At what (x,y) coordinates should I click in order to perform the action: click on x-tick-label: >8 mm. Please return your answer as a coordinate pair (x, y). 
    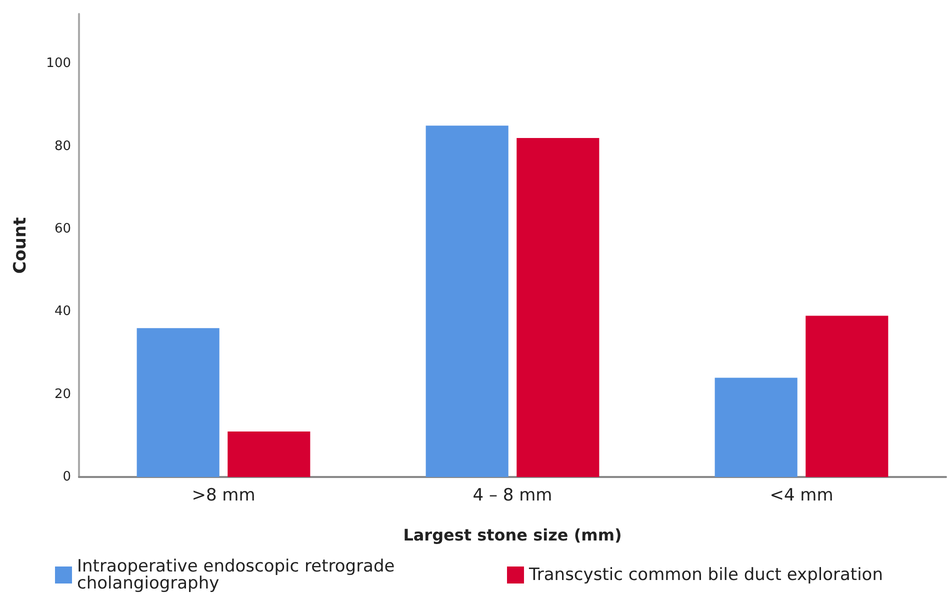
    Looking at the image, I should click on (224, 496).